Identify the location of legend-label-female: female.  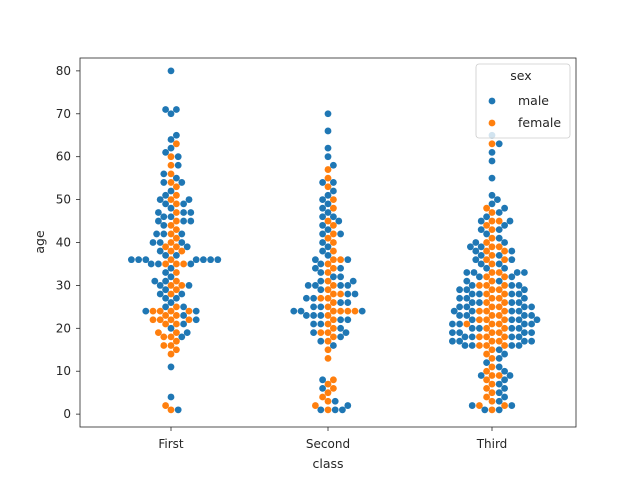
(539, 122).